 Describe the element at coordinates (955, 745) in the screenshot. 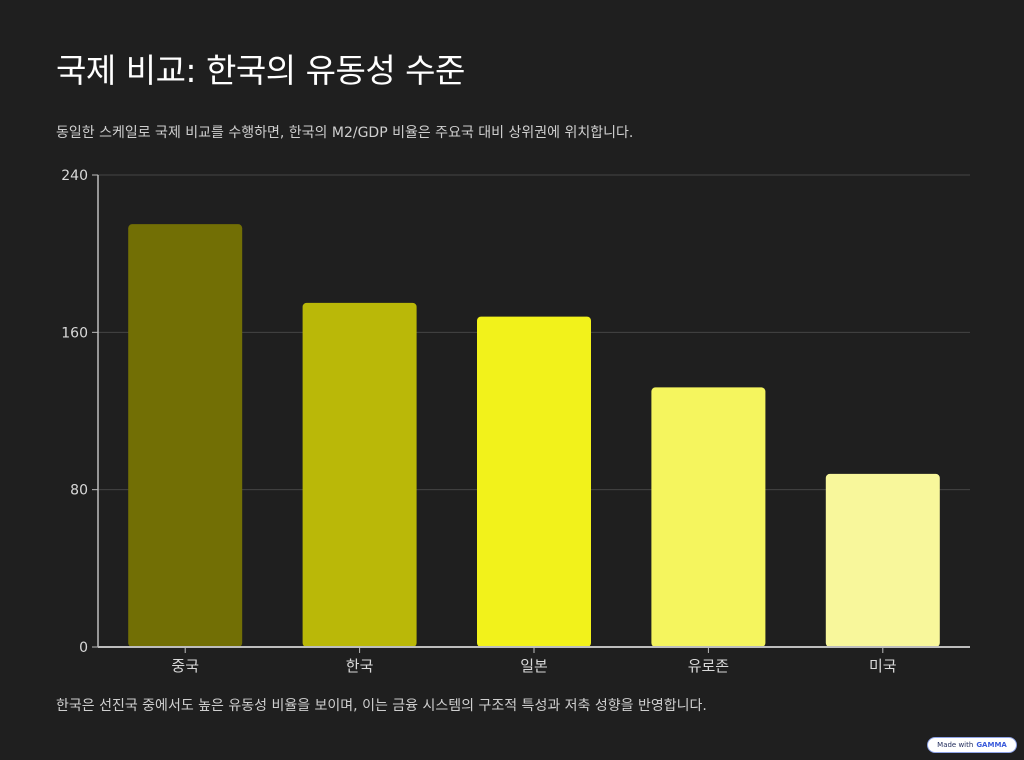

I see `made-with-text: Made with` at that location.